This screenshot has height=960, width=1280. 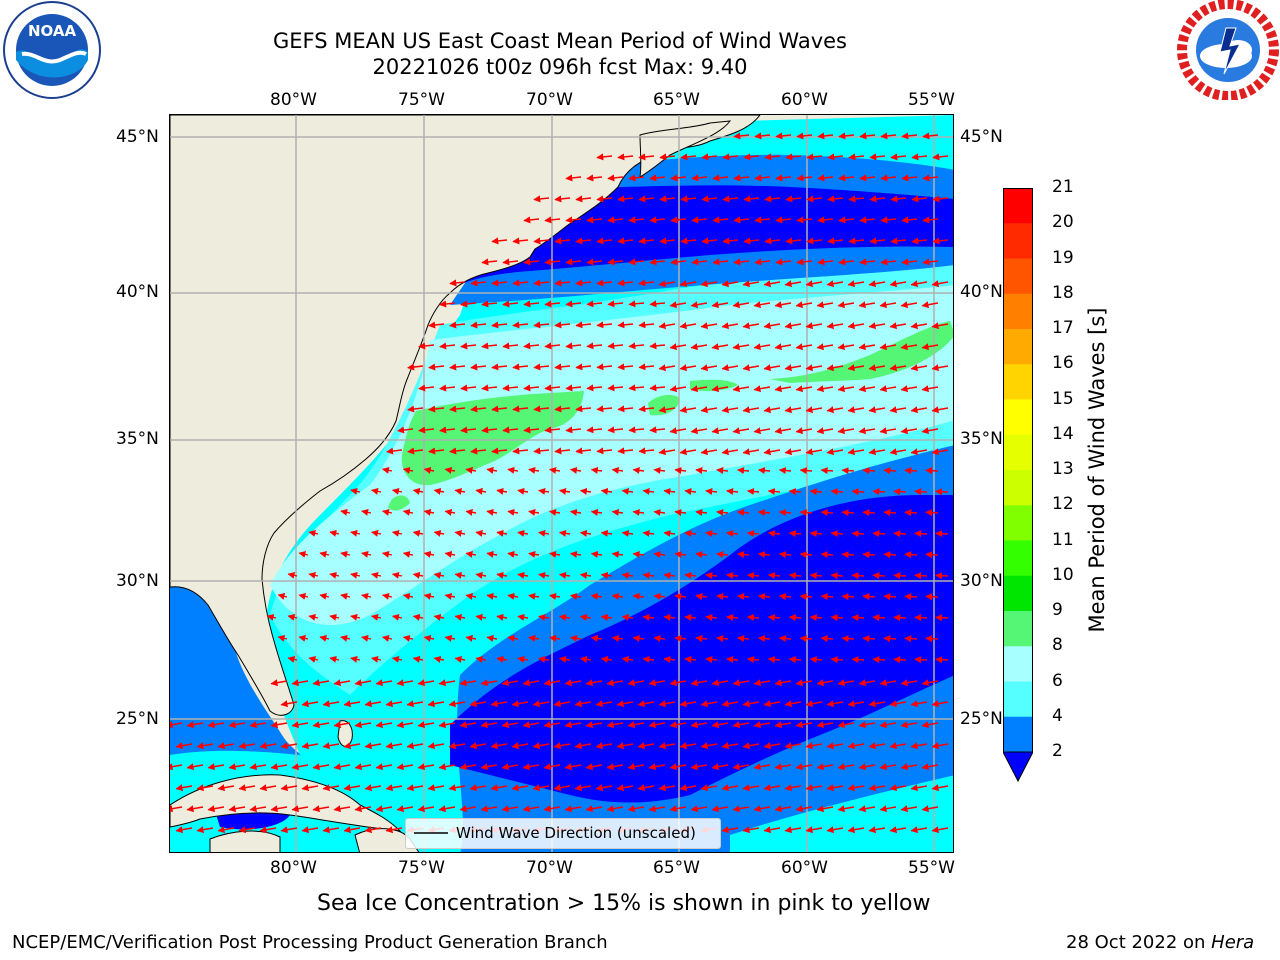 I want to click on colorbar, so click(x=1018, y=485).